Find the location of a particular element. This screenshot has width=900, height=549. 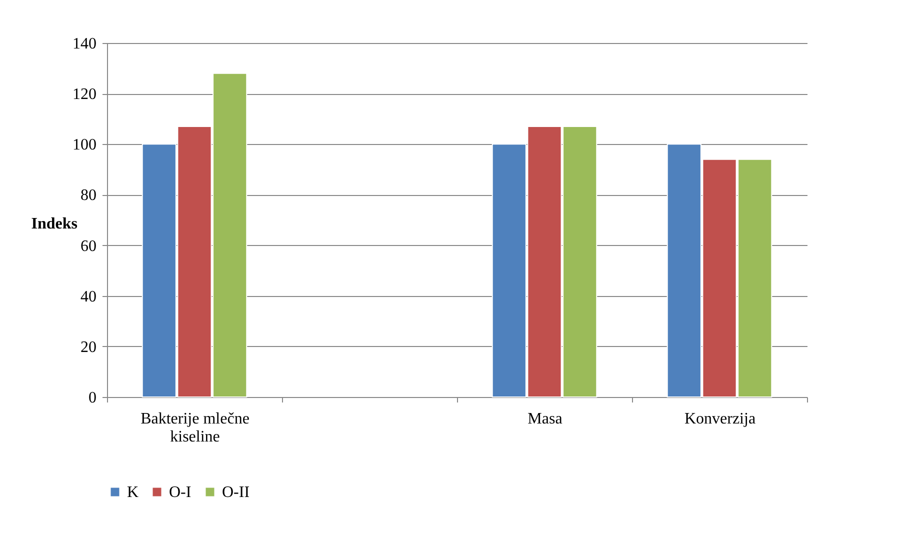

x-tick-label: Konverzija is located at coordinates (720, 419).